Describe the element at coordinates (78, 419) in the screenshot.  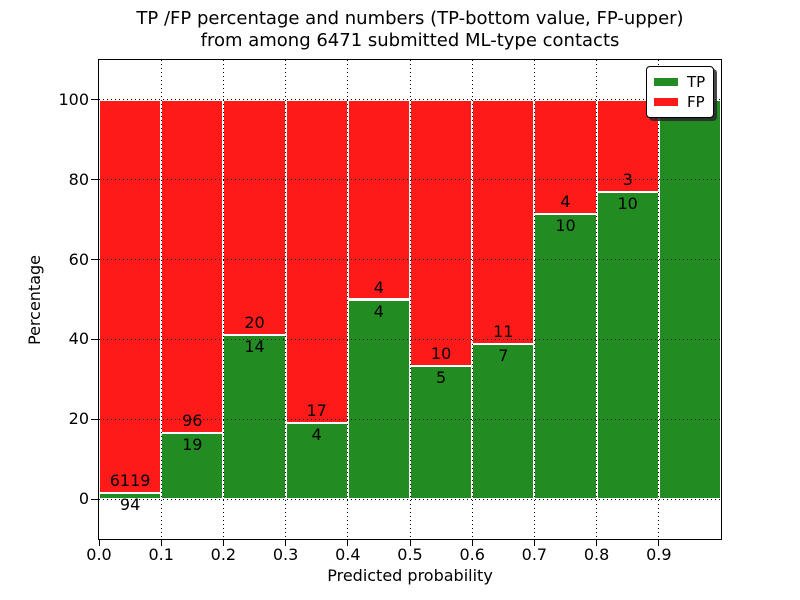
I see `y-tick-label: 20` at that location.